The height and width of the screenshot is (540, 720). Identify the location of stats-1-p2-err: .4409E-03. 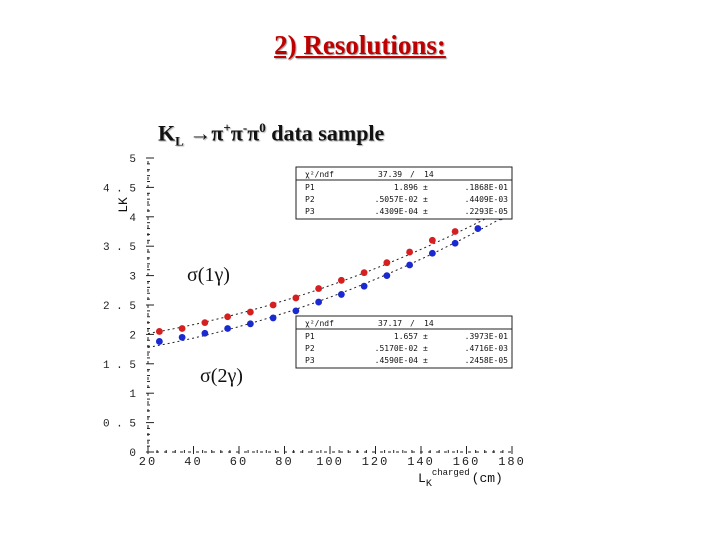
(487, 199).